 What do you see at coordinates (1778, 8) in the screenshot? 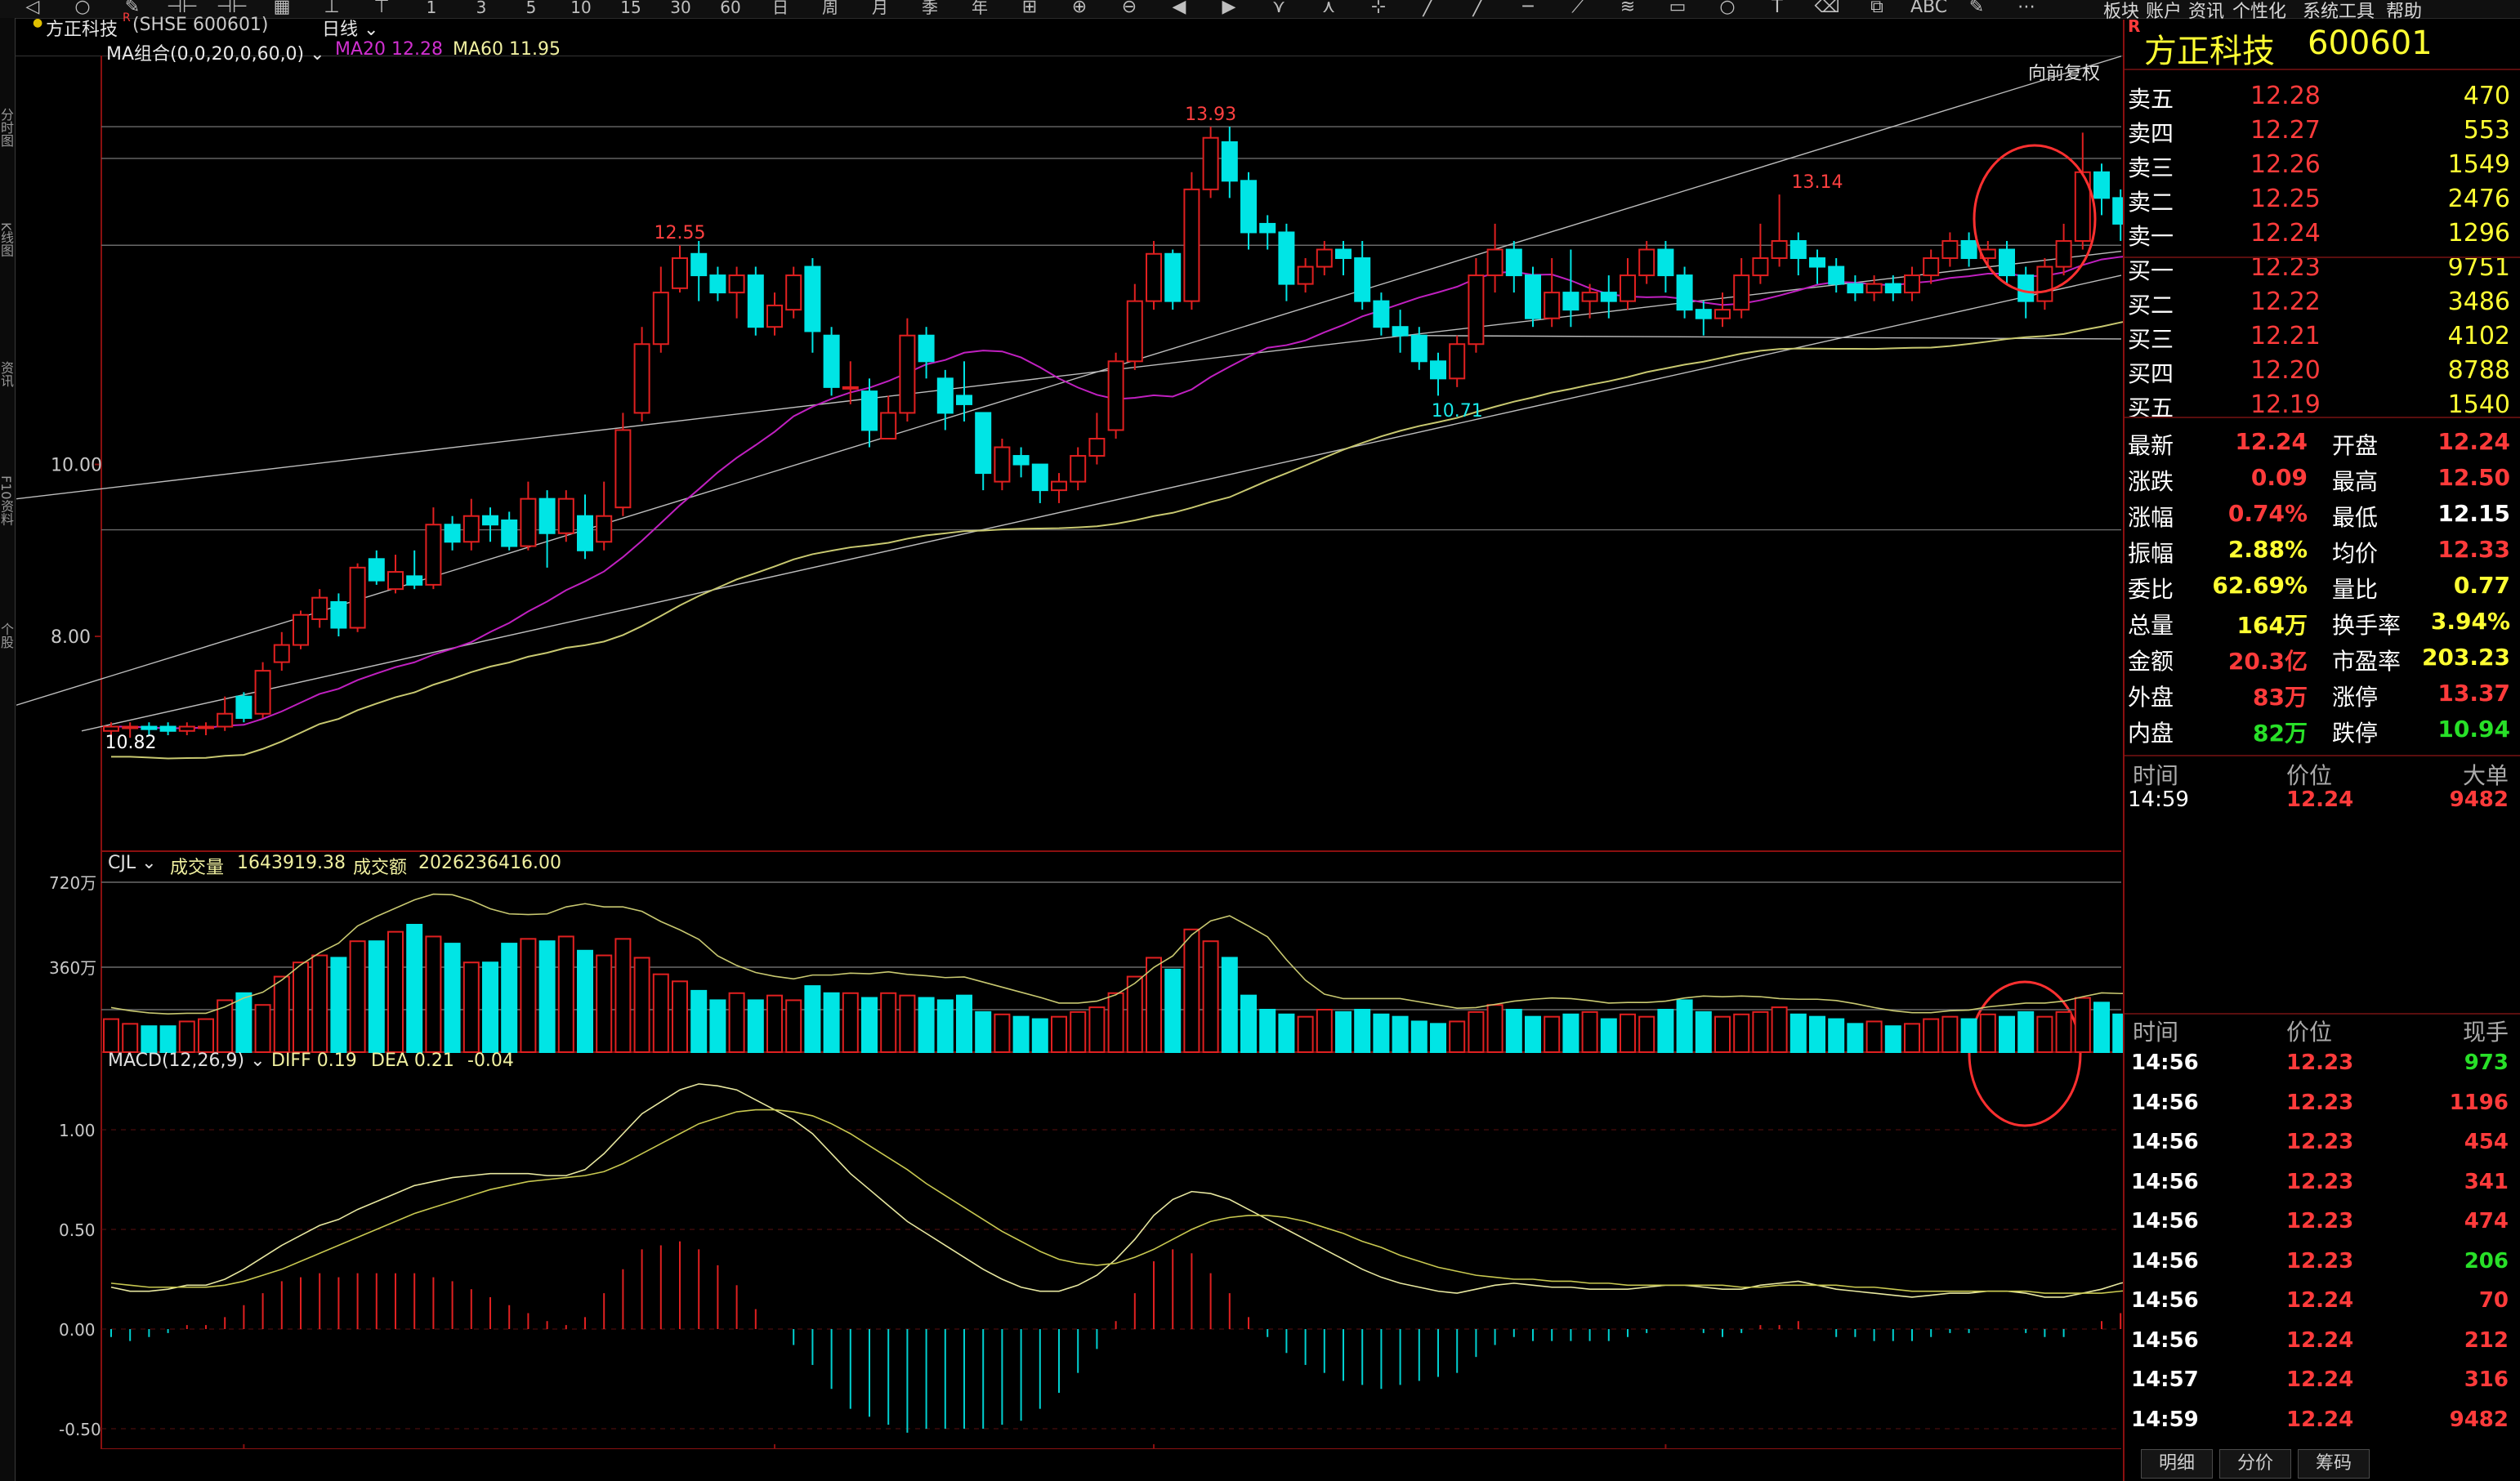
I see `text-icon: T` at bounding box center [1778, 8].